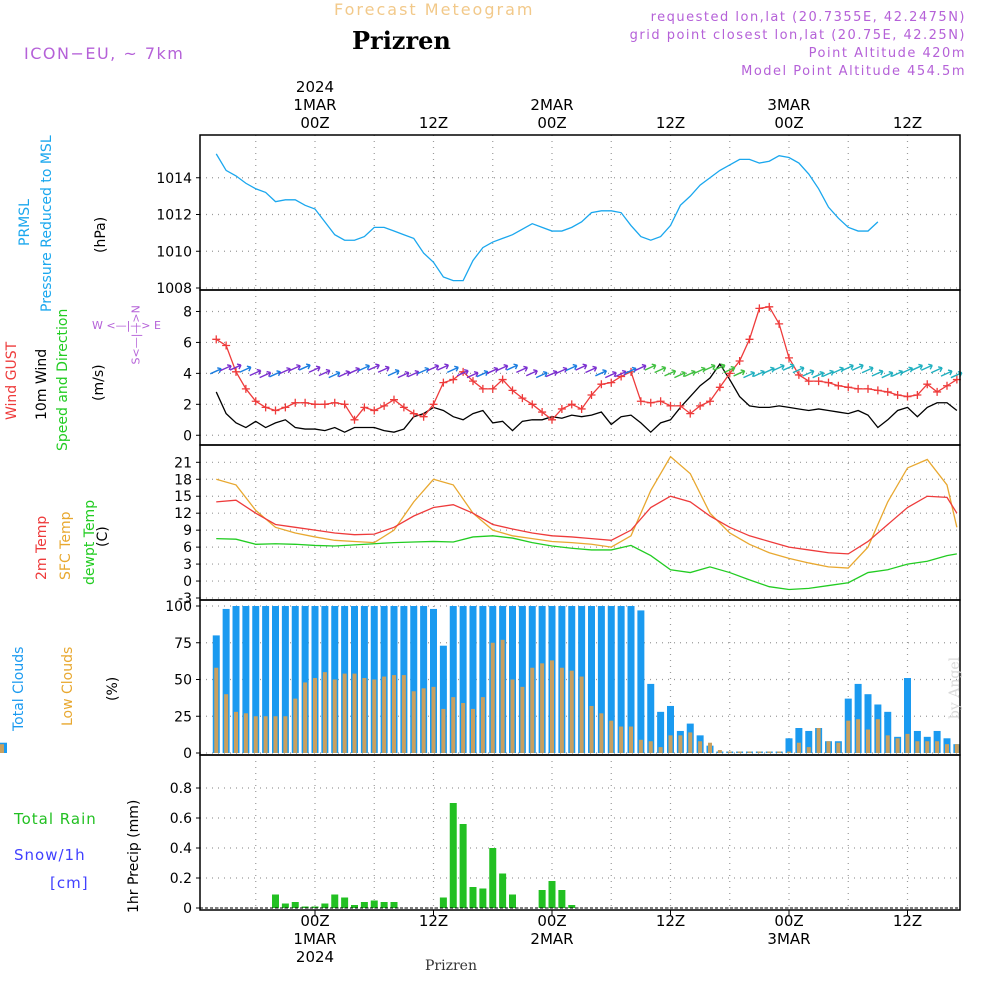  What do you see at coordinates (187, 374) in the screenshot?
I see `ytick-label: 4` at bounding box center [187, 374].